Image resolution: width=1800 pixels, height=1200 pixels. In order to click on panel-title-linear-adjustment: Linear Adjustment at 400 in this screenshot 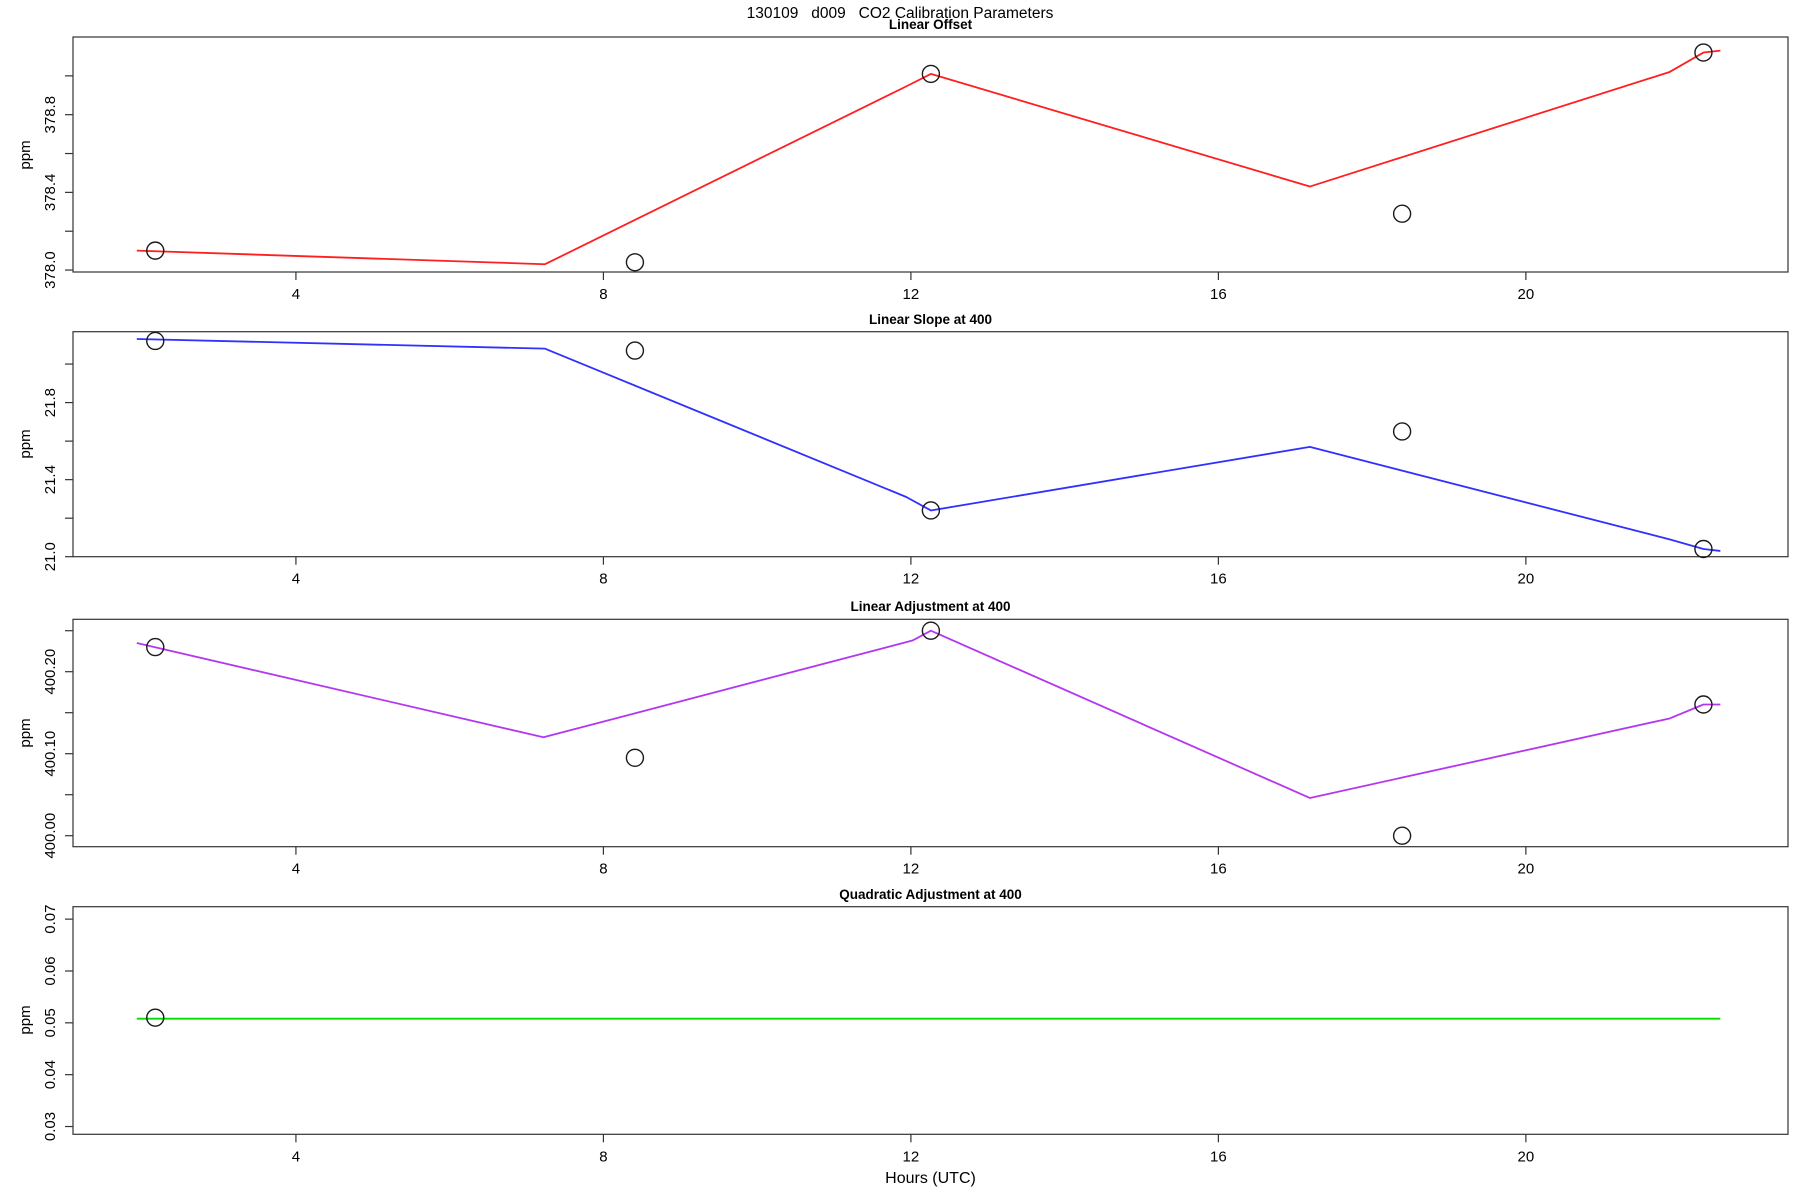, I will do `click(930, 606)`.